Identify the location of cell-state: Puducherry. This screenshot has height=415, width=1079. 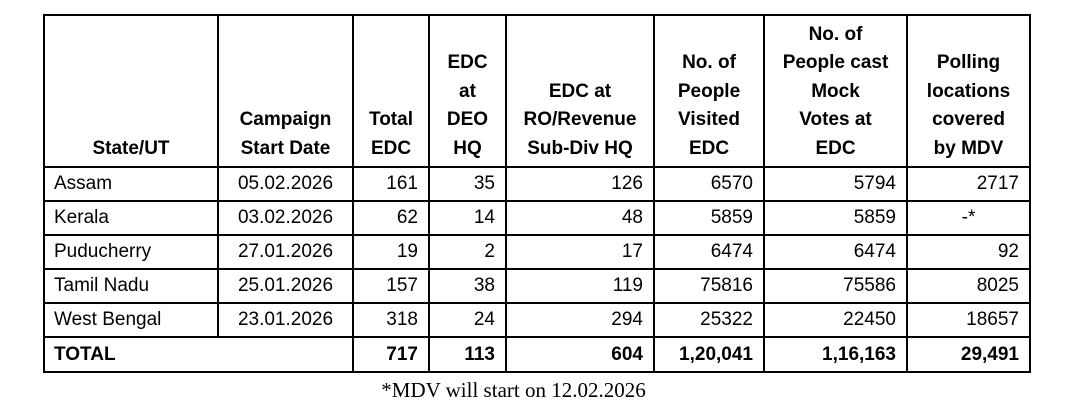
(131, 252).